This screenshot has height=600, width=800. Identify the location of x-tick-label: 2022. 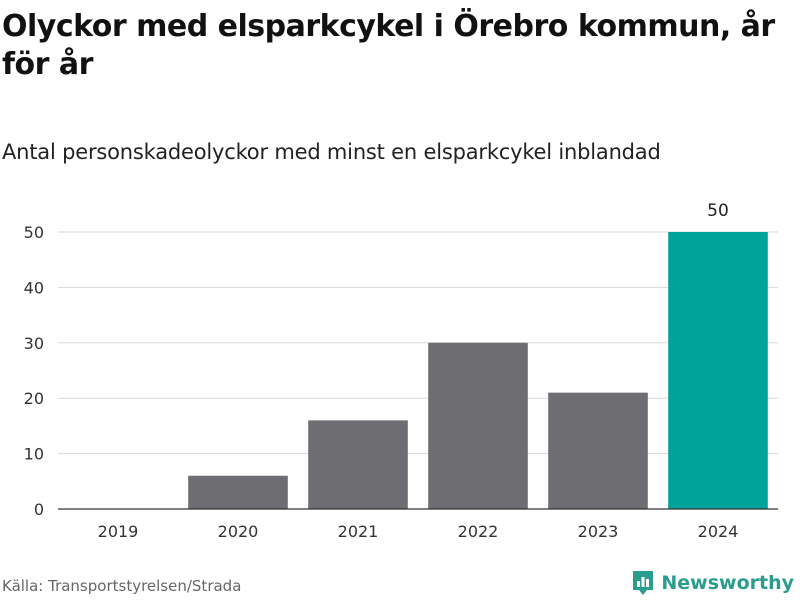
(478, 531).